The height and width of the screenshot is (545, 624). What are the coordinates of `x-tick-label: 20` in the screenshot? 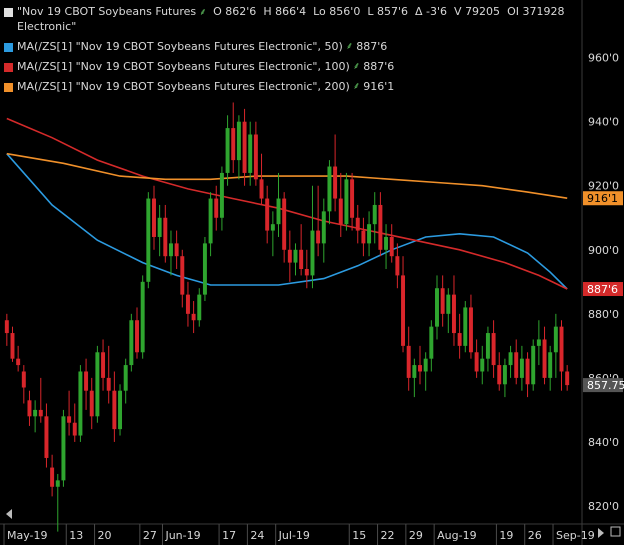 It's located at (105, 535).